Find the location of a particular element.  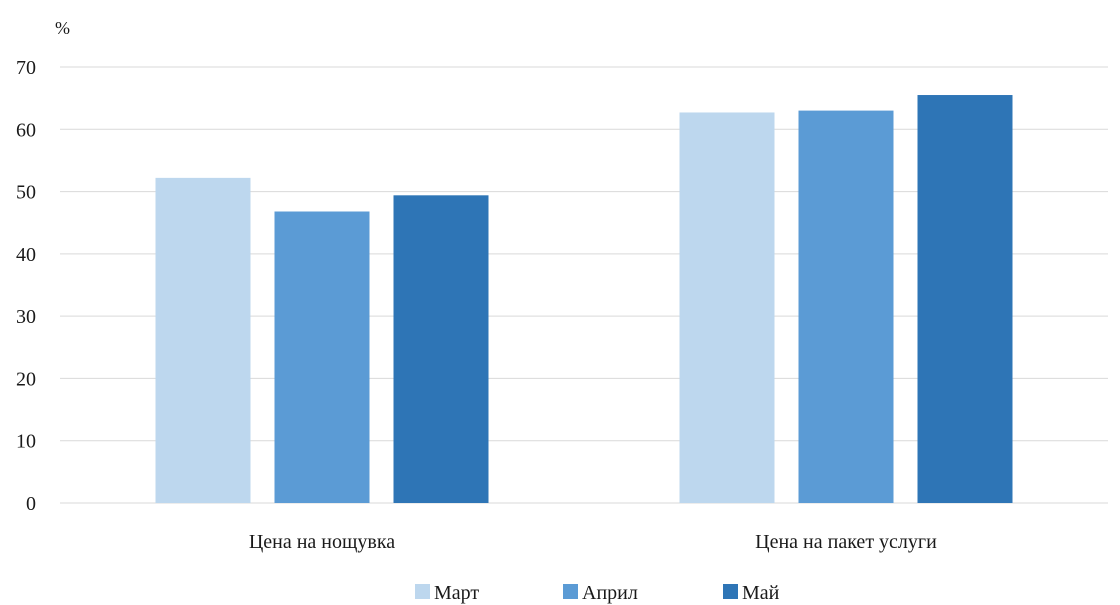

category-label: Цена на пакет услуги is located at coordinates (846, 542).